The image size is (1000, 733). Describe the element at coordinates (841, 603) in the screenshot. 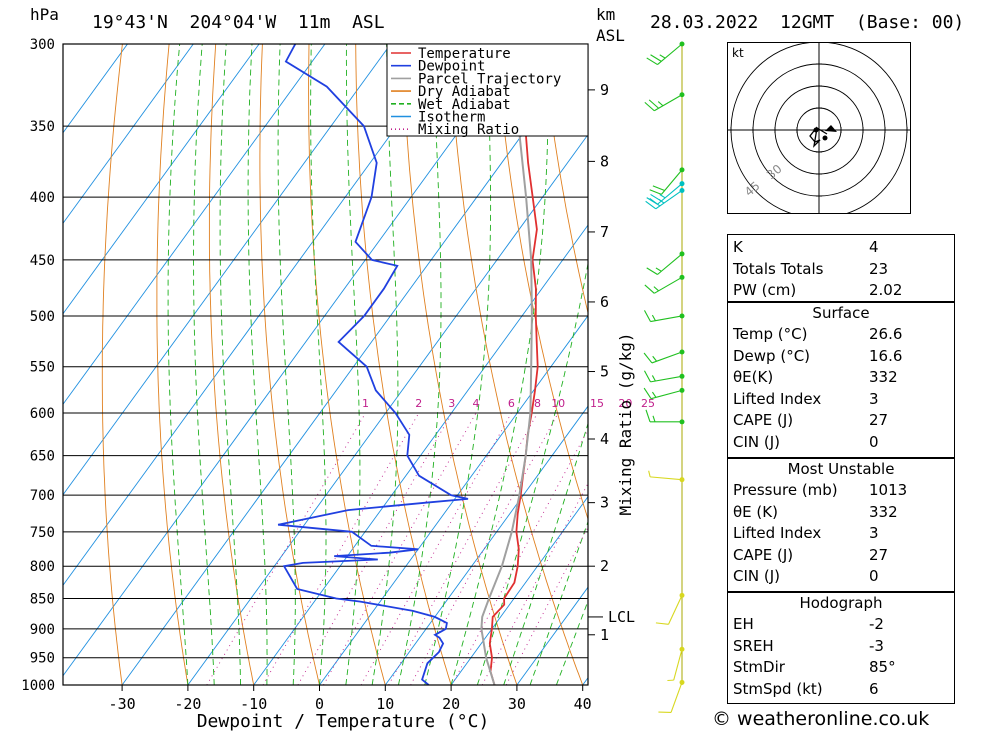

I see `indices-section-title: Hodograph` at that location.